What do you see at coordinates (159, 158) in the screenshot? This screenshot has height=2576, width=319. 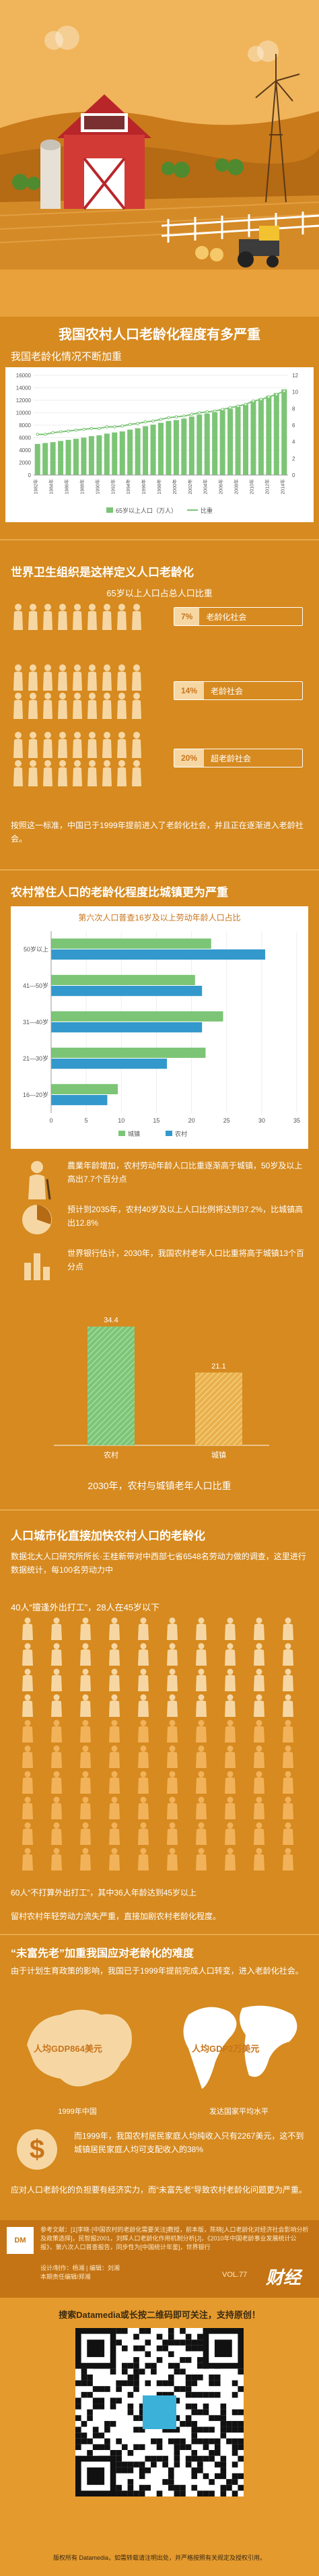 I see `farm-illustration` at bounding box center [159, 158].